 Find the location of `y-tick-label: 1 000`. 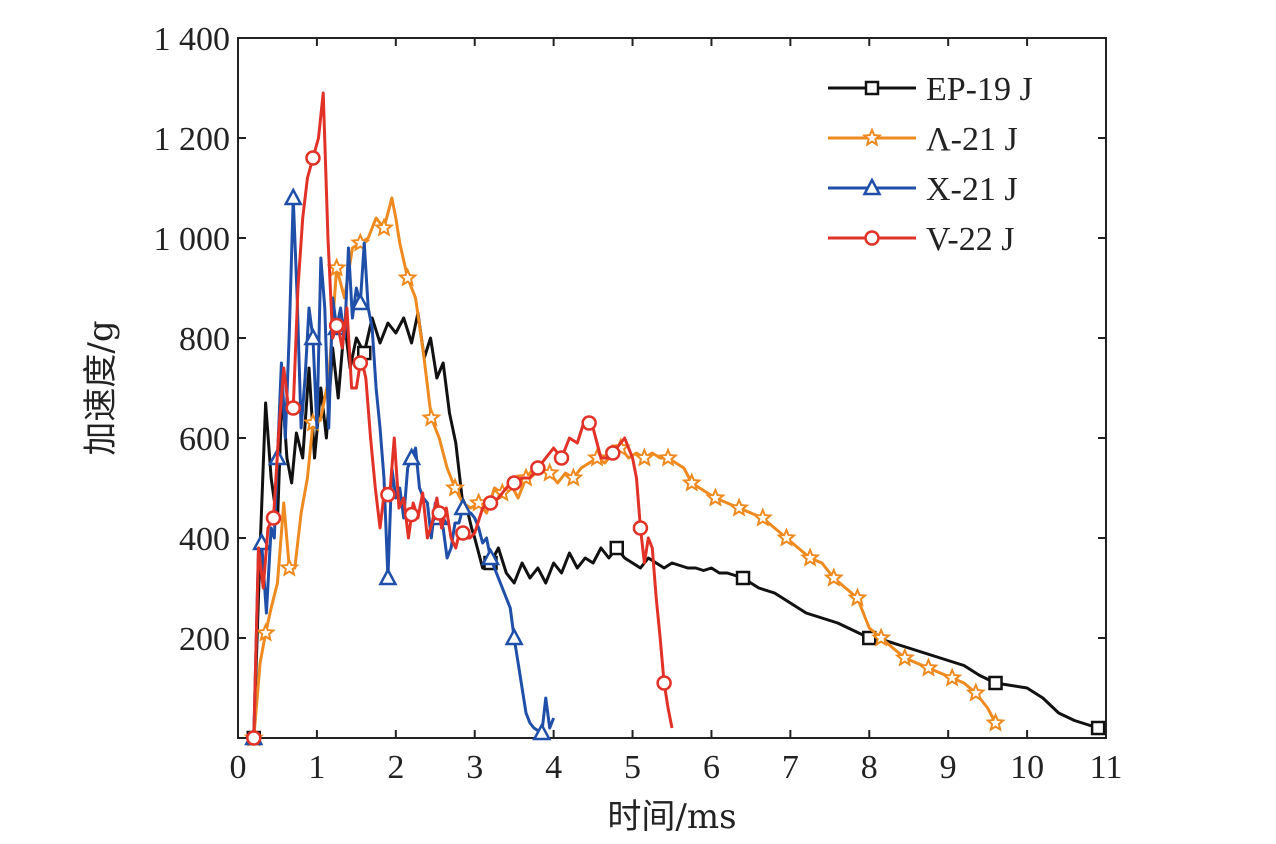

y-tick-label: 1 000 is located at coordinates (192, 239).